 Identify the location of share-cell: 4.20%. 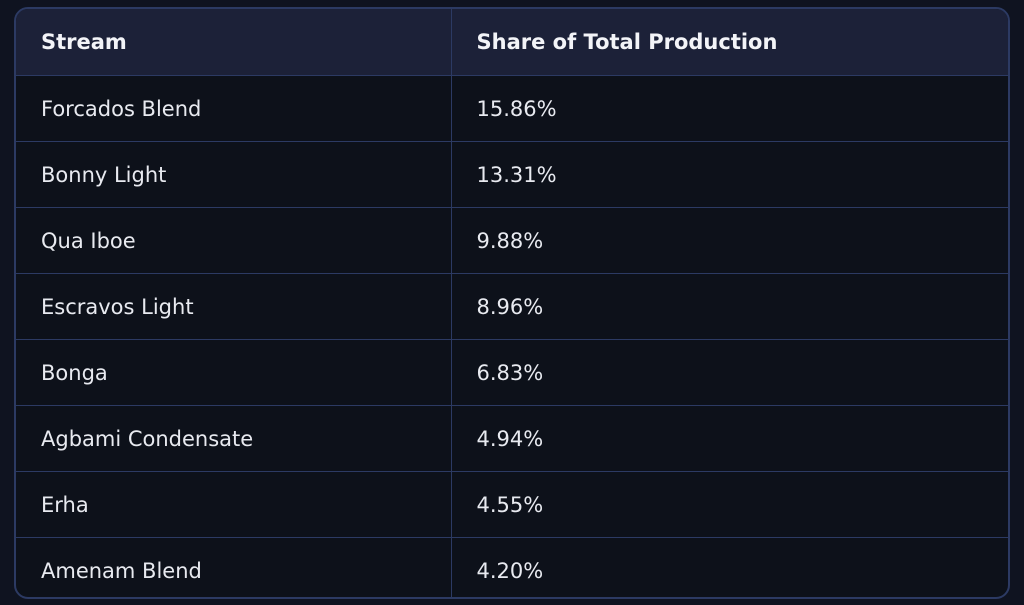
(729, 567).